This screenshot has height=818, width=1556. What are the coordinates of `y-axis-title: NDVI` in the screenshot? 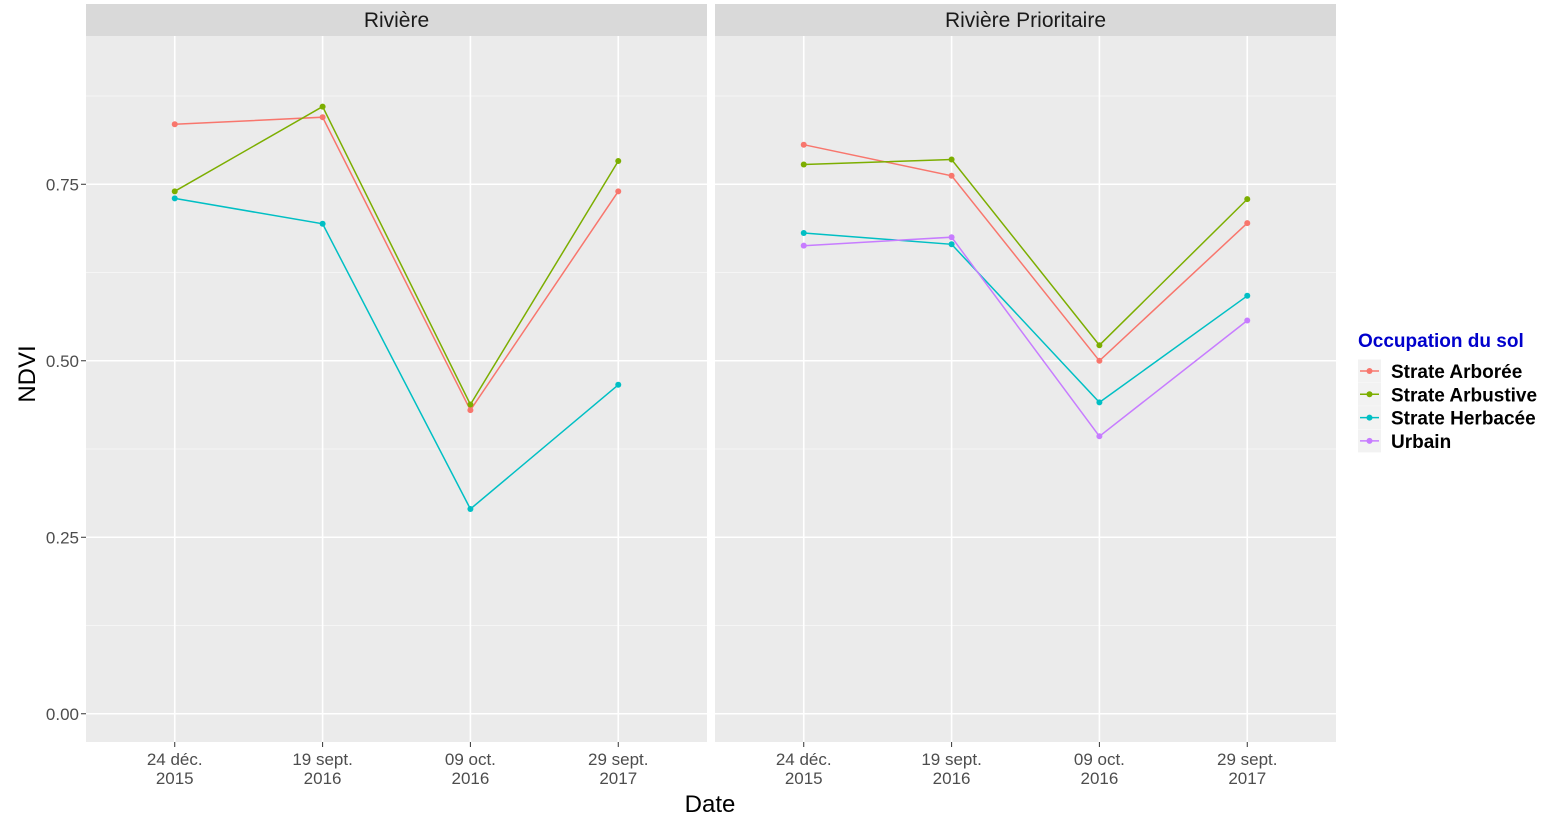 It's located at (27, 373).